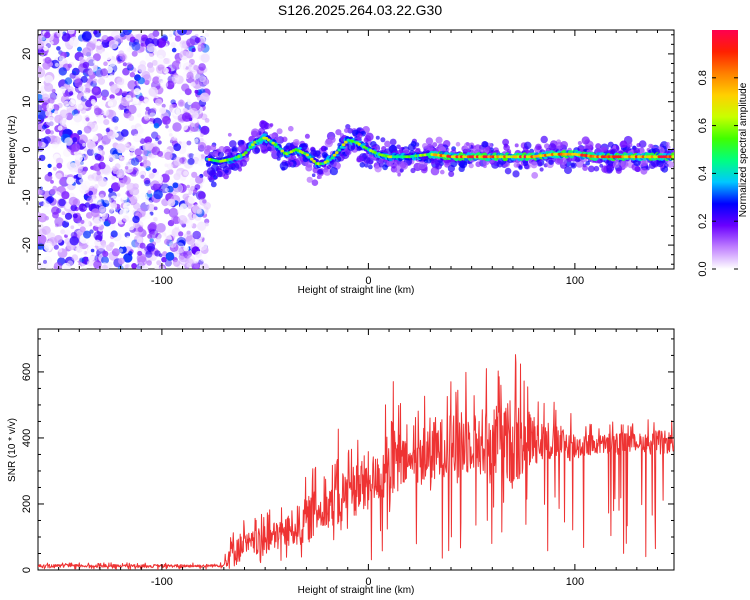 The height and width of the screenshot is (600, 750). What do you see at coordinates (368, 281) in the screenshot?
I see `x-tick-label: 0` at bounding box center [368, 281].